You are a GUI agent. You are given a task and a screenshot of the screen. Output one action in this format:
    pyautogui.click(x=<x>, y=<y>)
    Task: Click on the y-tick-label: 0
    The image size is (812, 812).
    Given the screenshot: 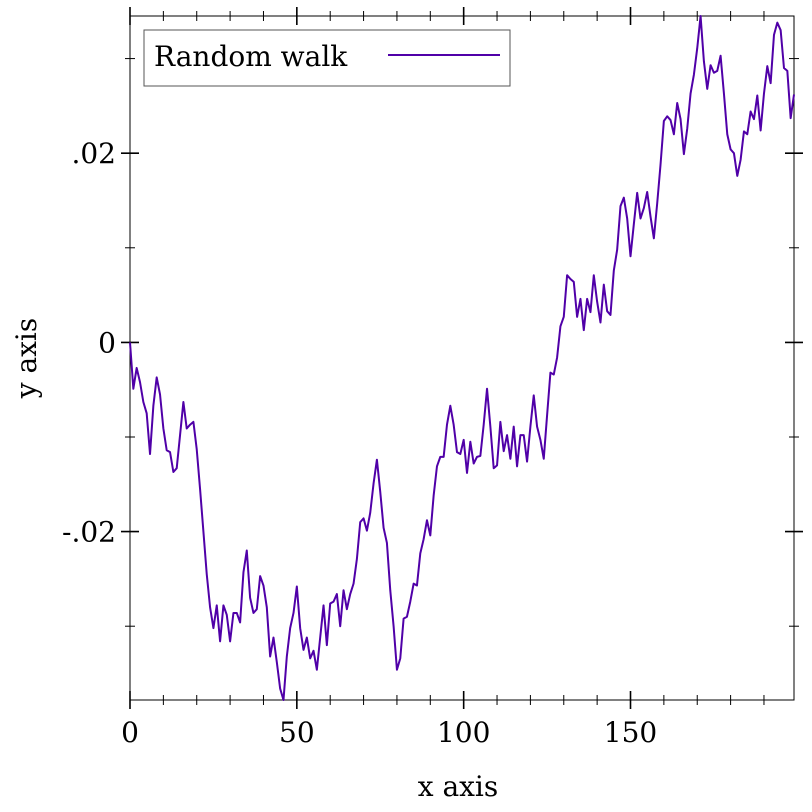 What is the action you would take?
    pyautogui.click(x=107, y=342)
    